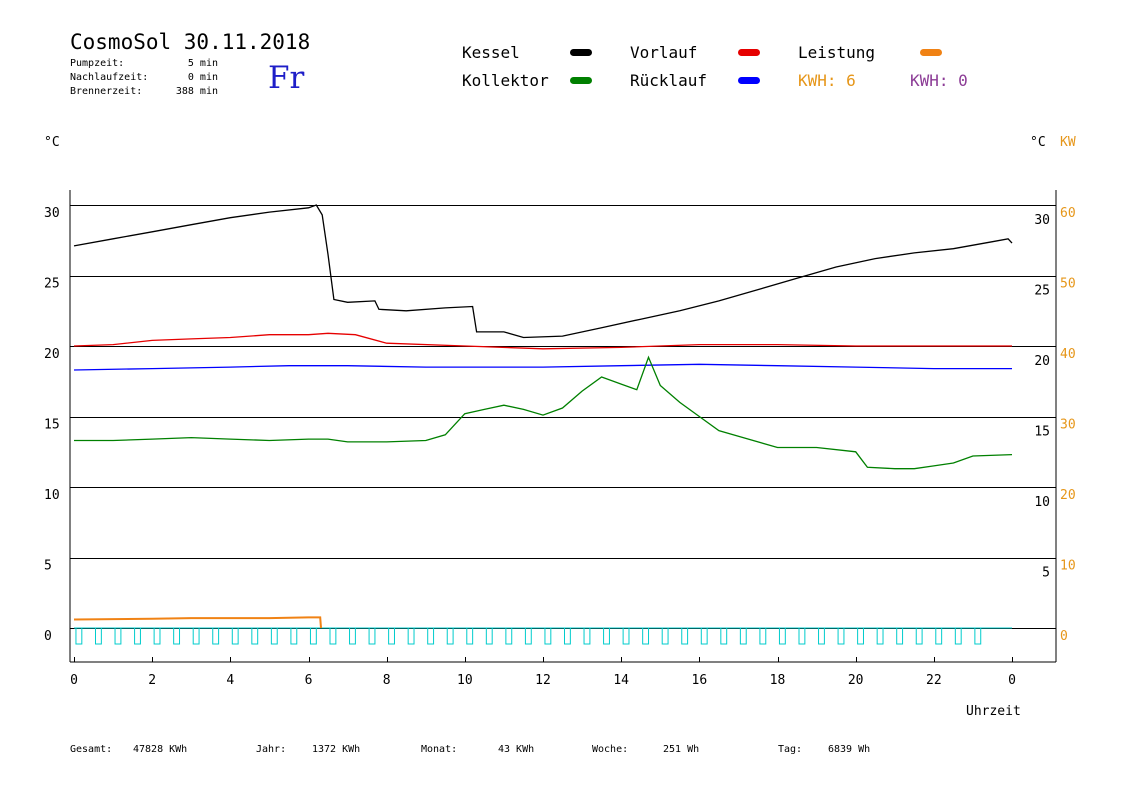  What do you see at coordinates (52, 495) in the screenshot?
I see `y-left-tick-label: 10` at bounding box center [52, 495].